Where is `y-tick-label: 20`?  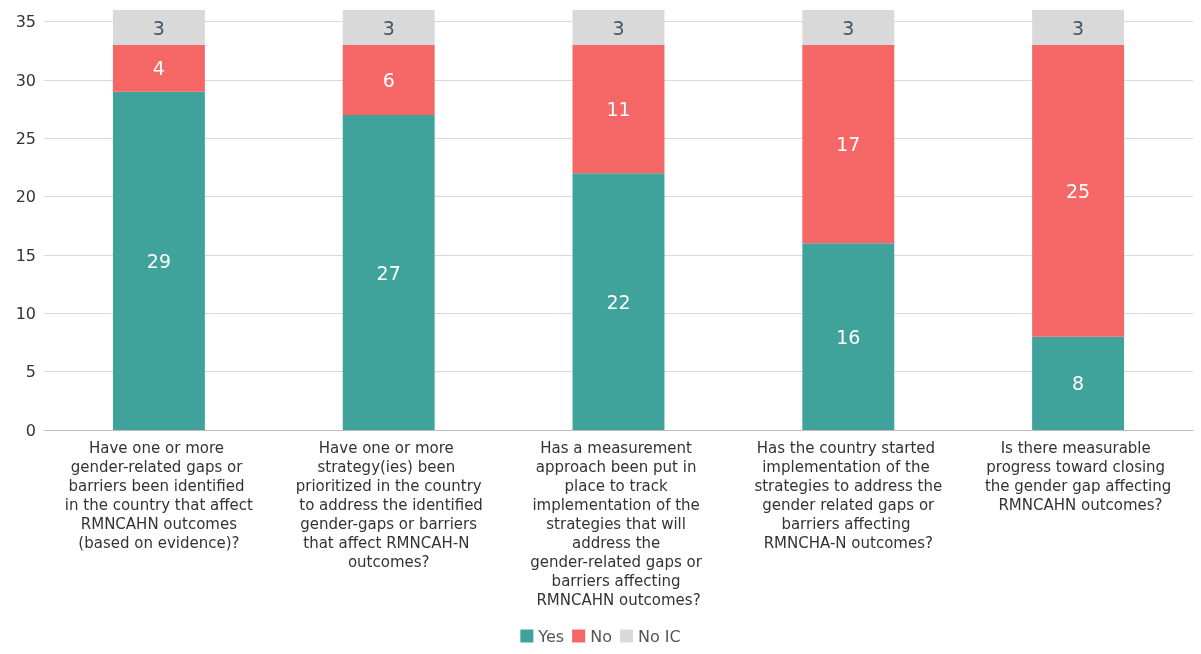 y-tick-label: 20 is located at coordinates (25, 197).